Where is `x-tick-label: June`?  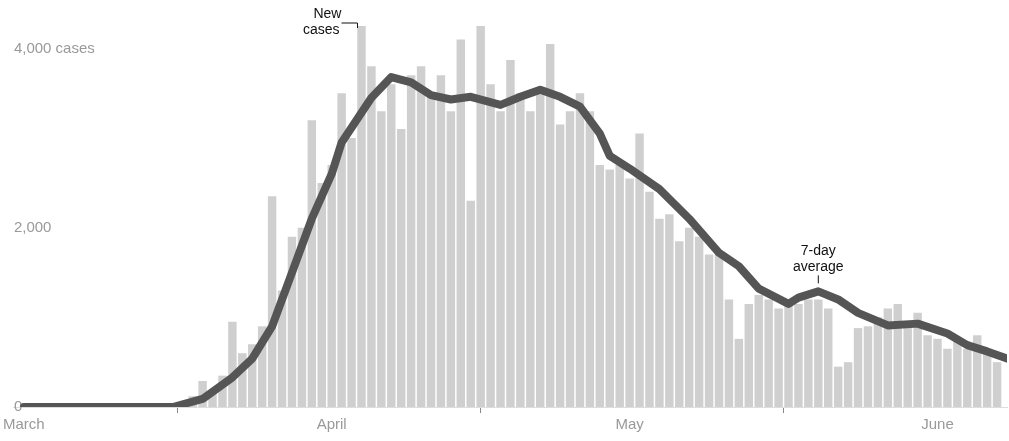
x-tick-label: June is located at coordinates (937, 424).